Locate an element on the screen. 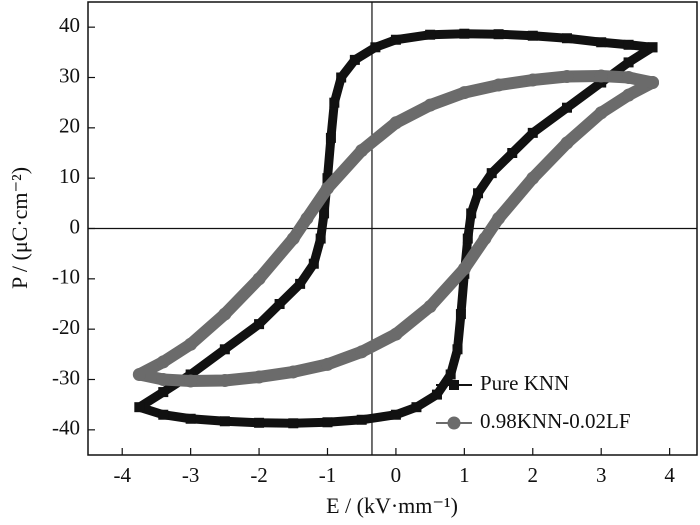 Image resolution: width=700 pixels, height=525 pixels. x-tick-label: 3 is located at coordinates (601, 475).